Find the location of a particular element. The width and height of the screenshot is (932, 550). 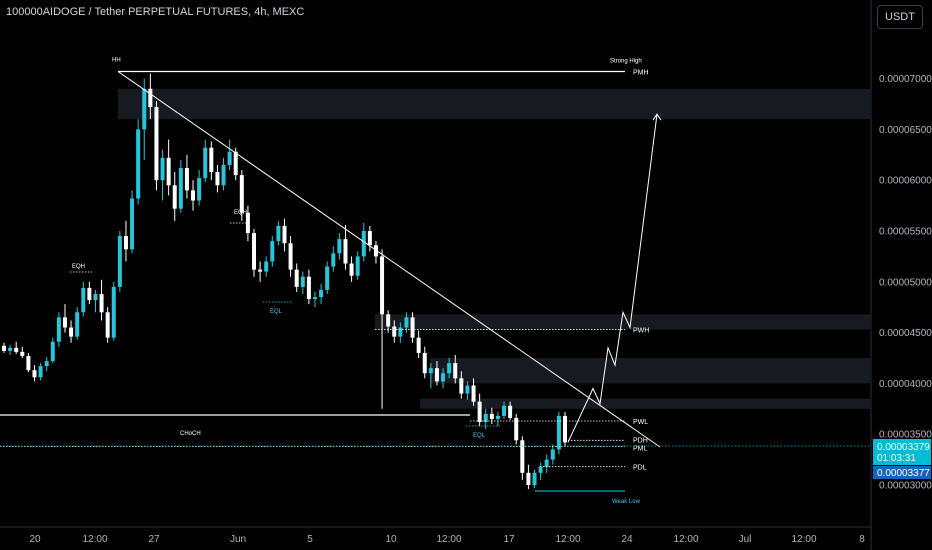

pmh-label: PMH is located at coordinates (641, 72).